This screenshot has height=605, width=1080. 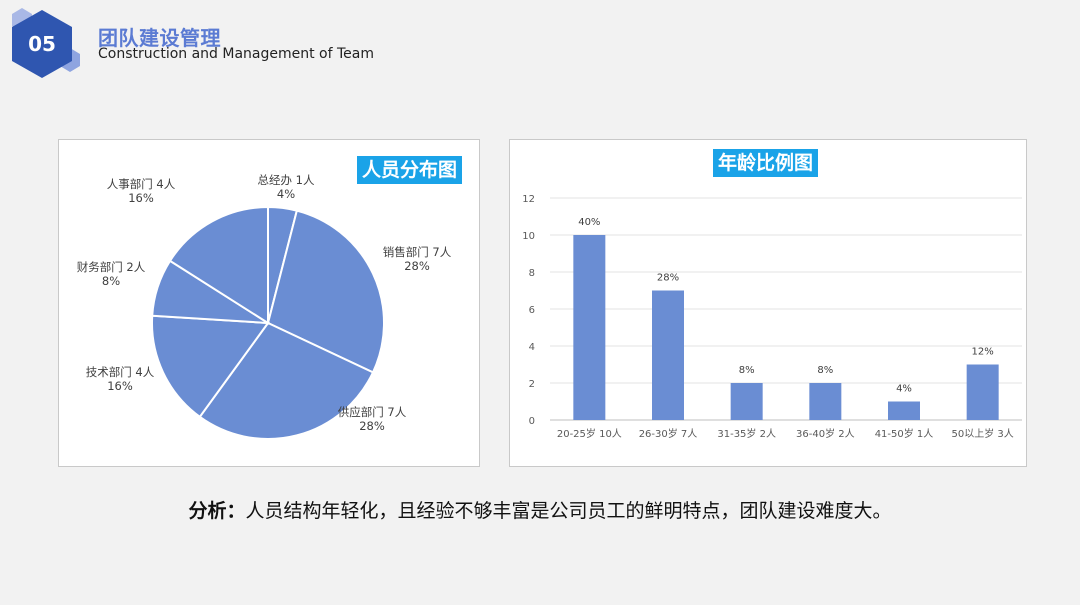 I want to click on bar-data-label: 12%, so click(x=983, y=352).